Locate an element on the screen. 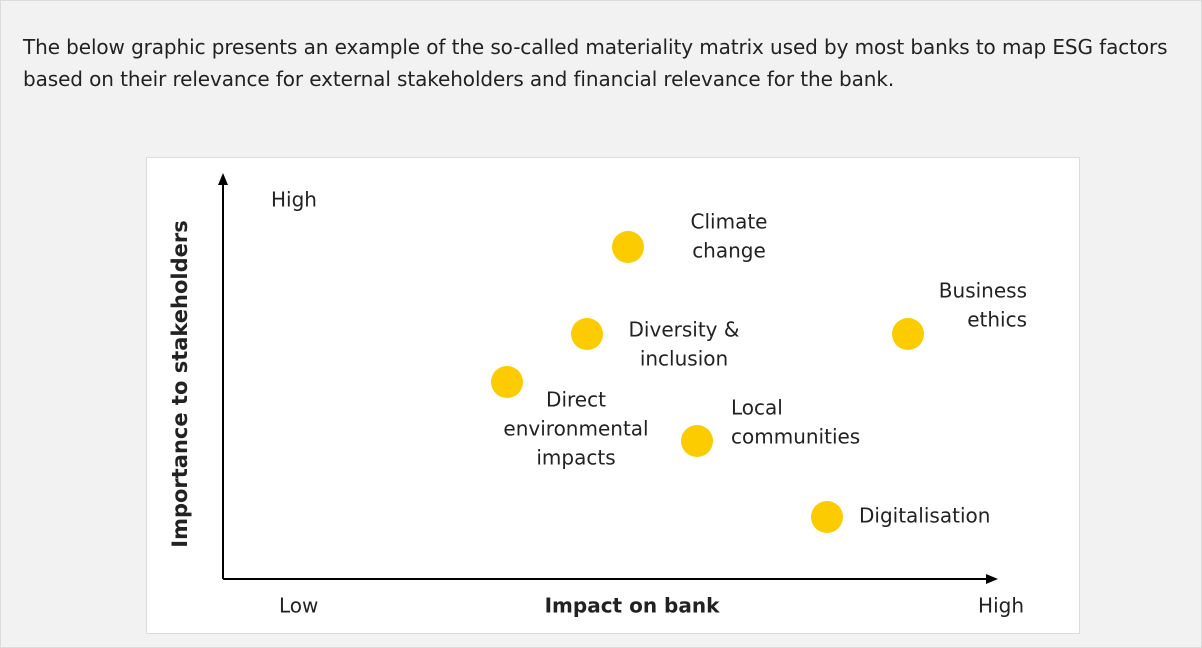 The image size is (1202, 648). x-arrow is located at coordinates (992, 579).